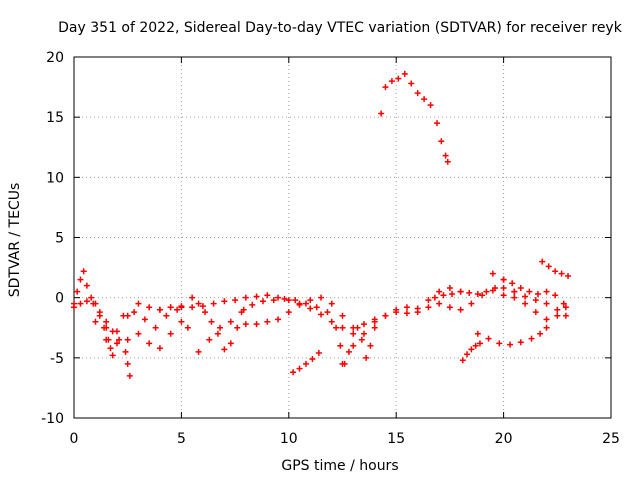 The height and width of the screenshot is (480, 640). I want to click on series-arc-m, so click(414, 117).